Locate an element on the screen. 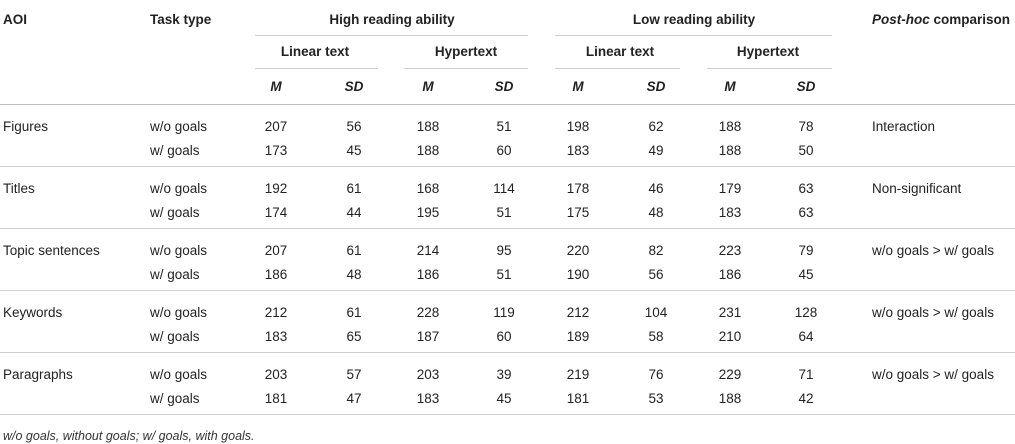 The image size is (1015, 444). aoi-label: Topic sentences is located at coordinates (51, 250).